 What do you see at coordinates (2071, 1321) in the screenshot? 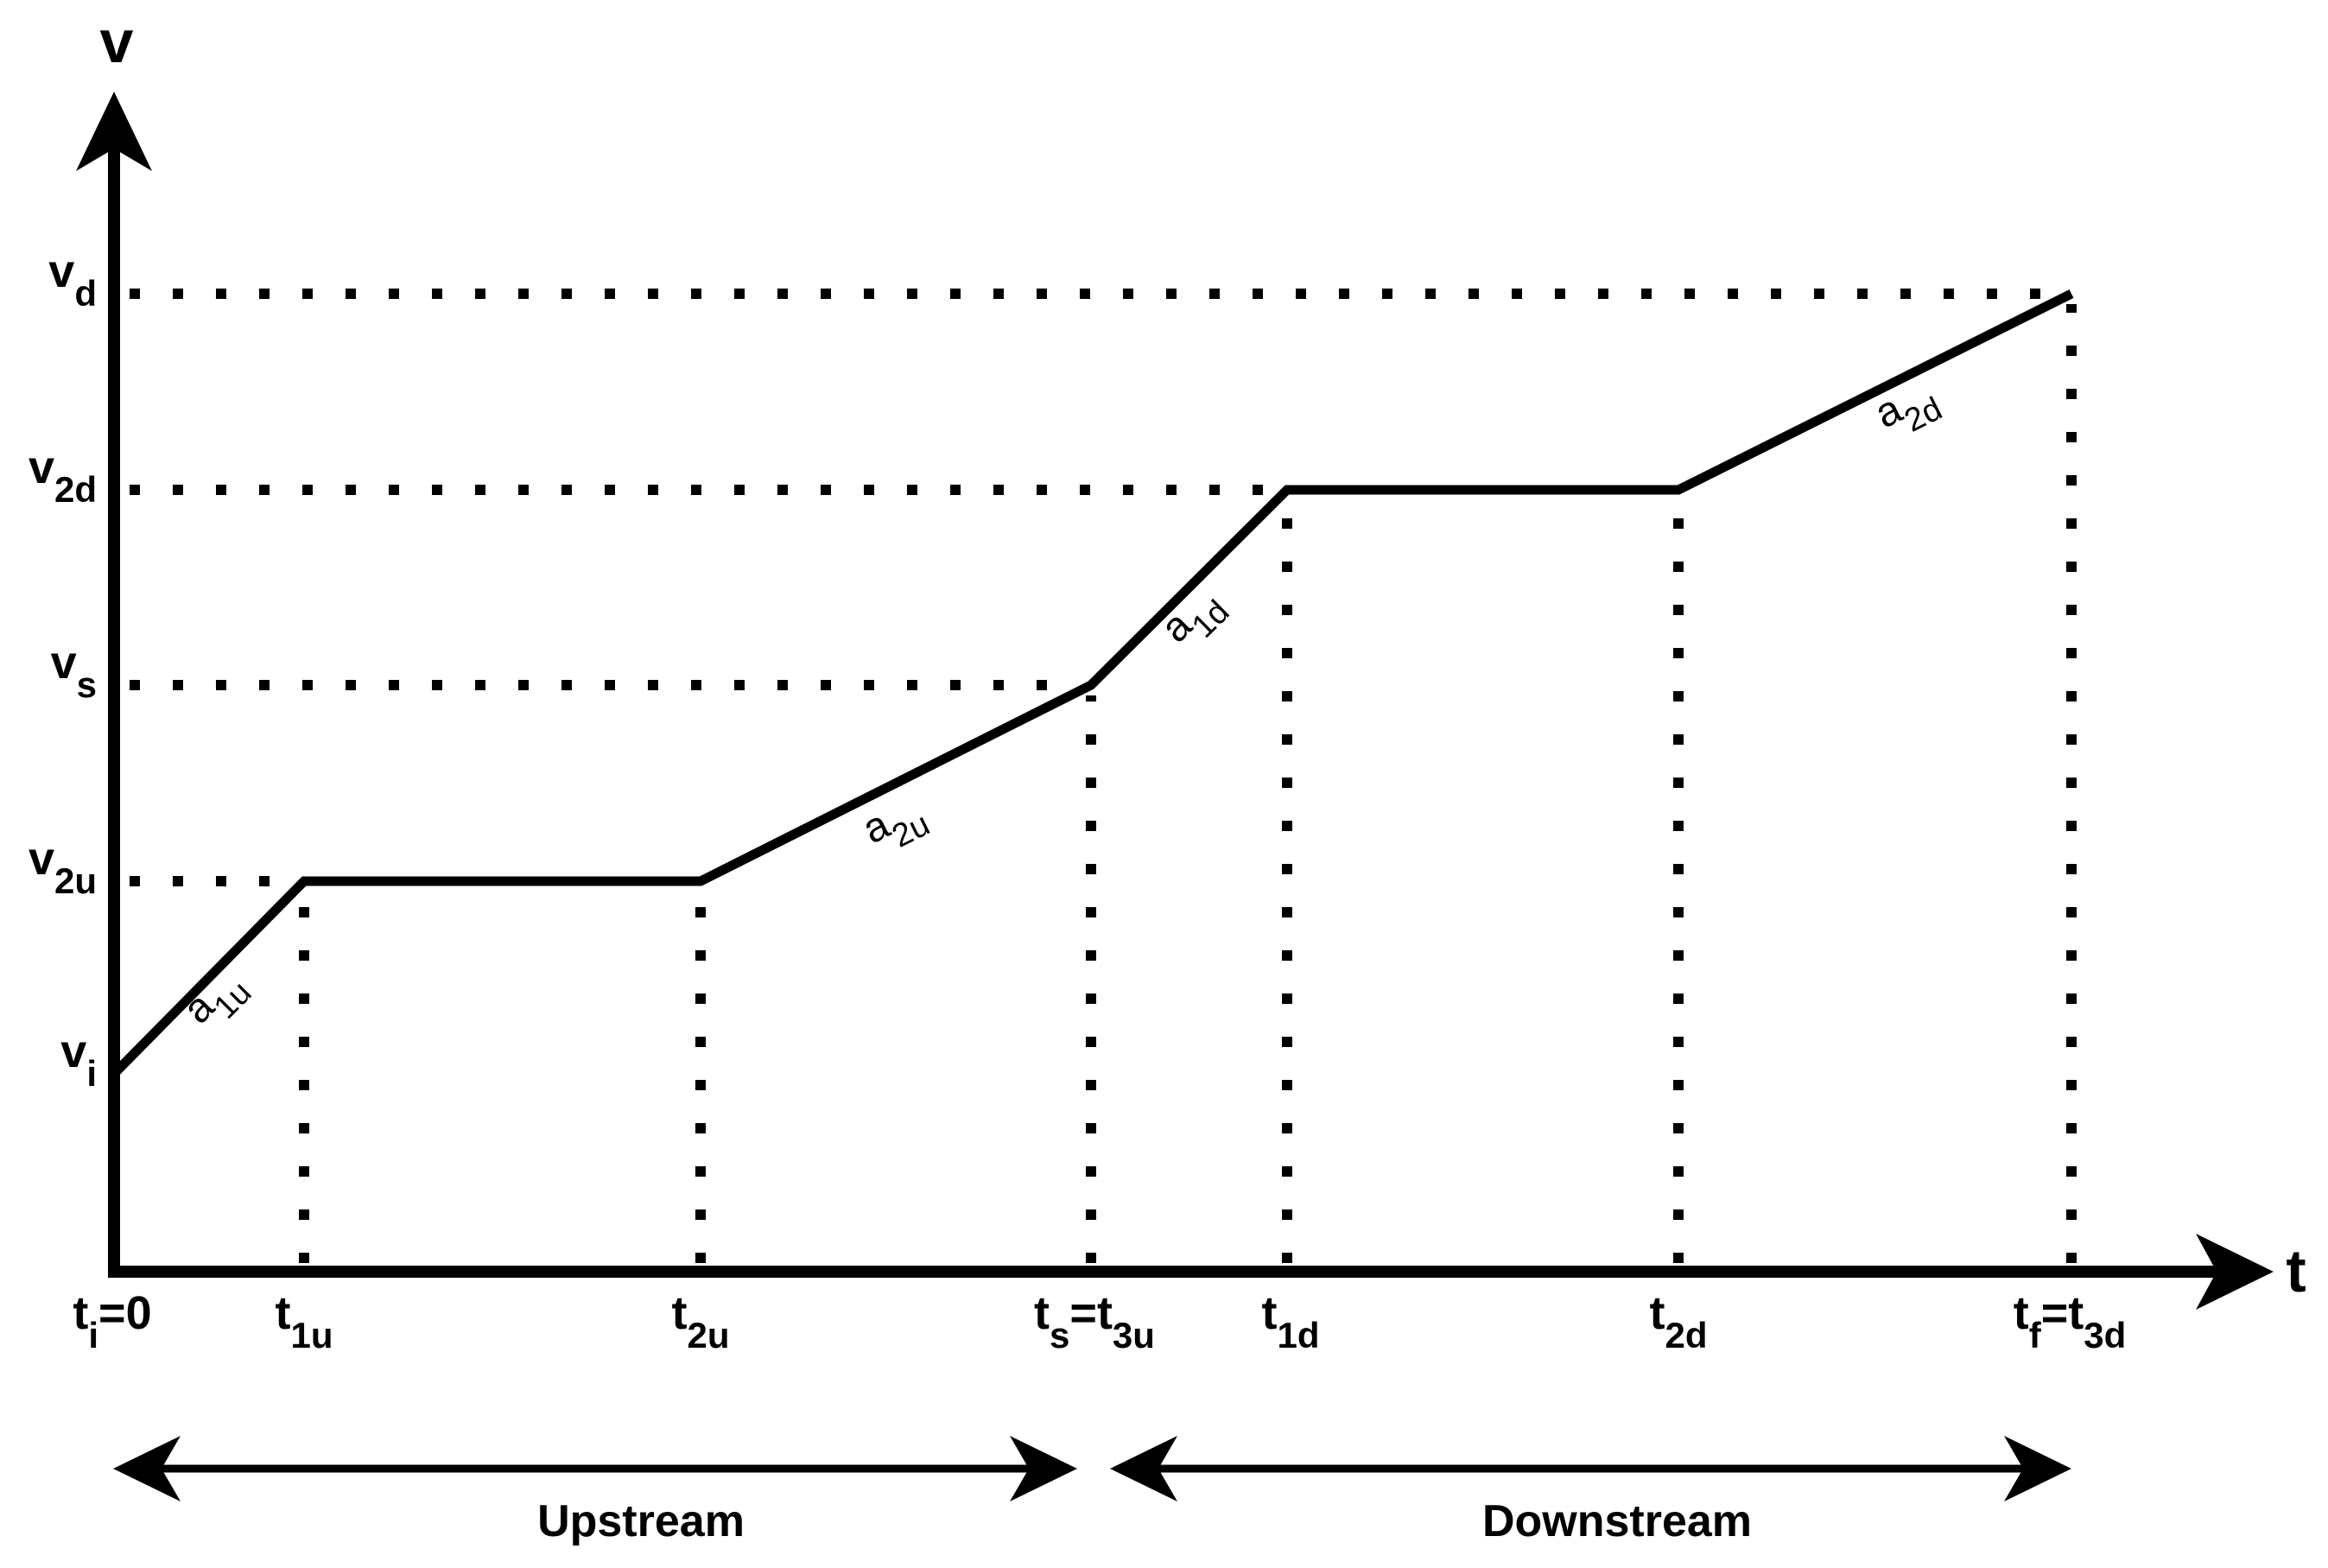
I see `x-tick-tf: tf=t3d` at bounding box center [2071, 1321].